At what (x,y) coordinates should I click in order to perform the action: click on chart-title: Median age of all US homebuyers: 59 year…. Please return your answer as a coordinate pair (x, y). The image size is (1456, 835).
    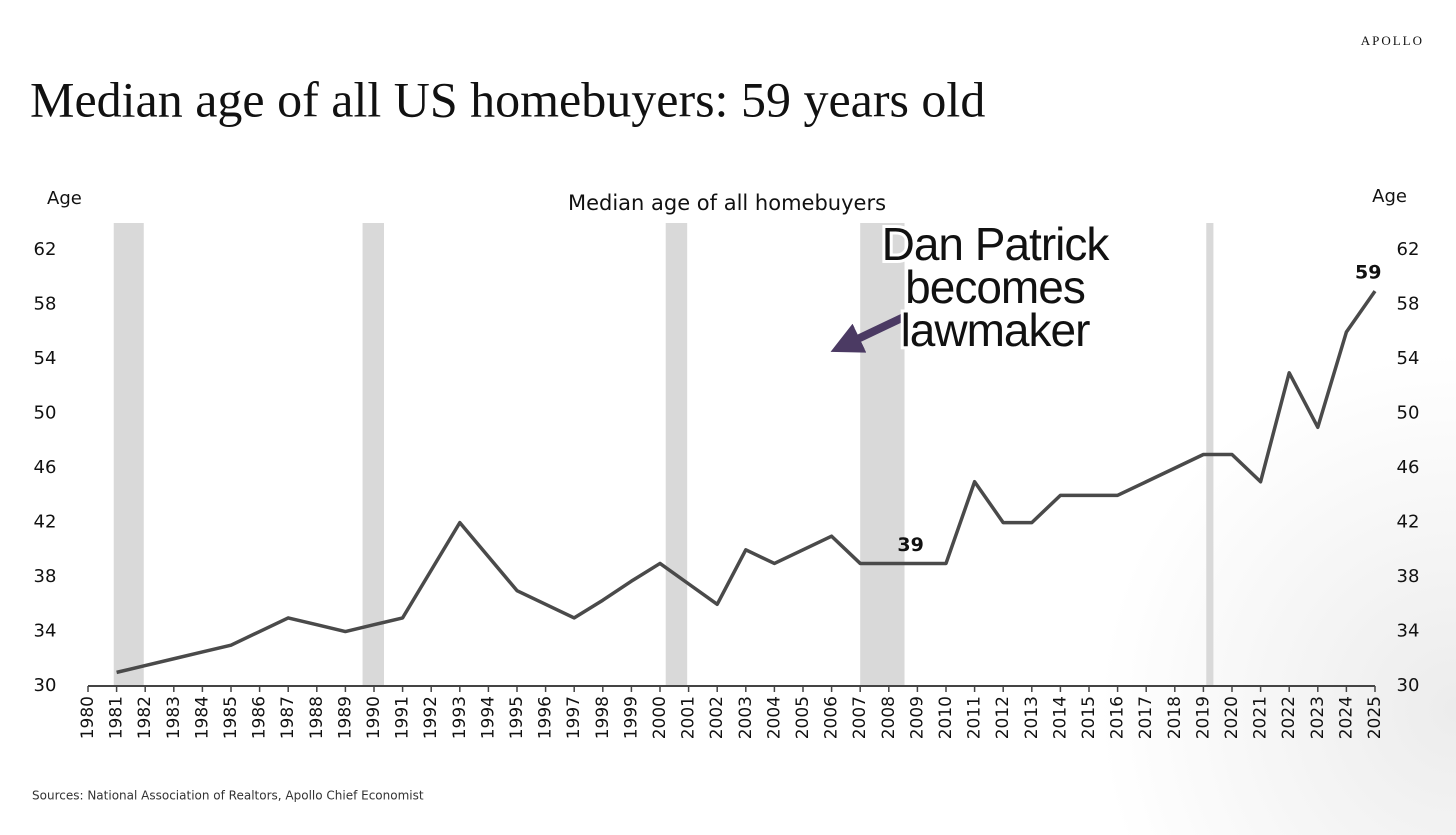
    Looking at the image, I should click on (507, 99).